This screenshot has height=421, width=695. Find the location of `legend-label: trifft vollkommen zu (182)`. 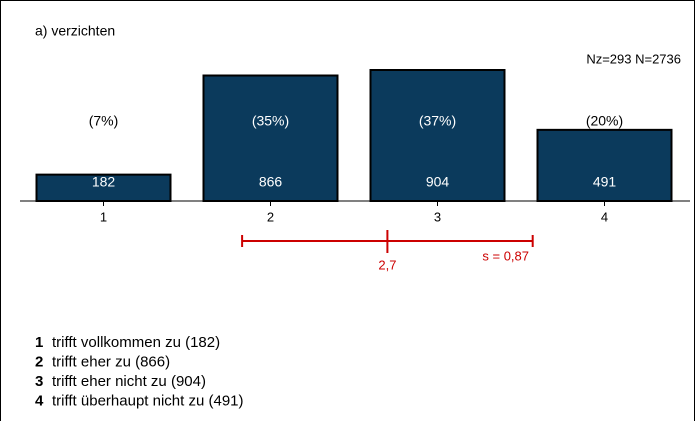

legend-label: trifft vollkommen zu (182) is located at coordinates (136, 342).